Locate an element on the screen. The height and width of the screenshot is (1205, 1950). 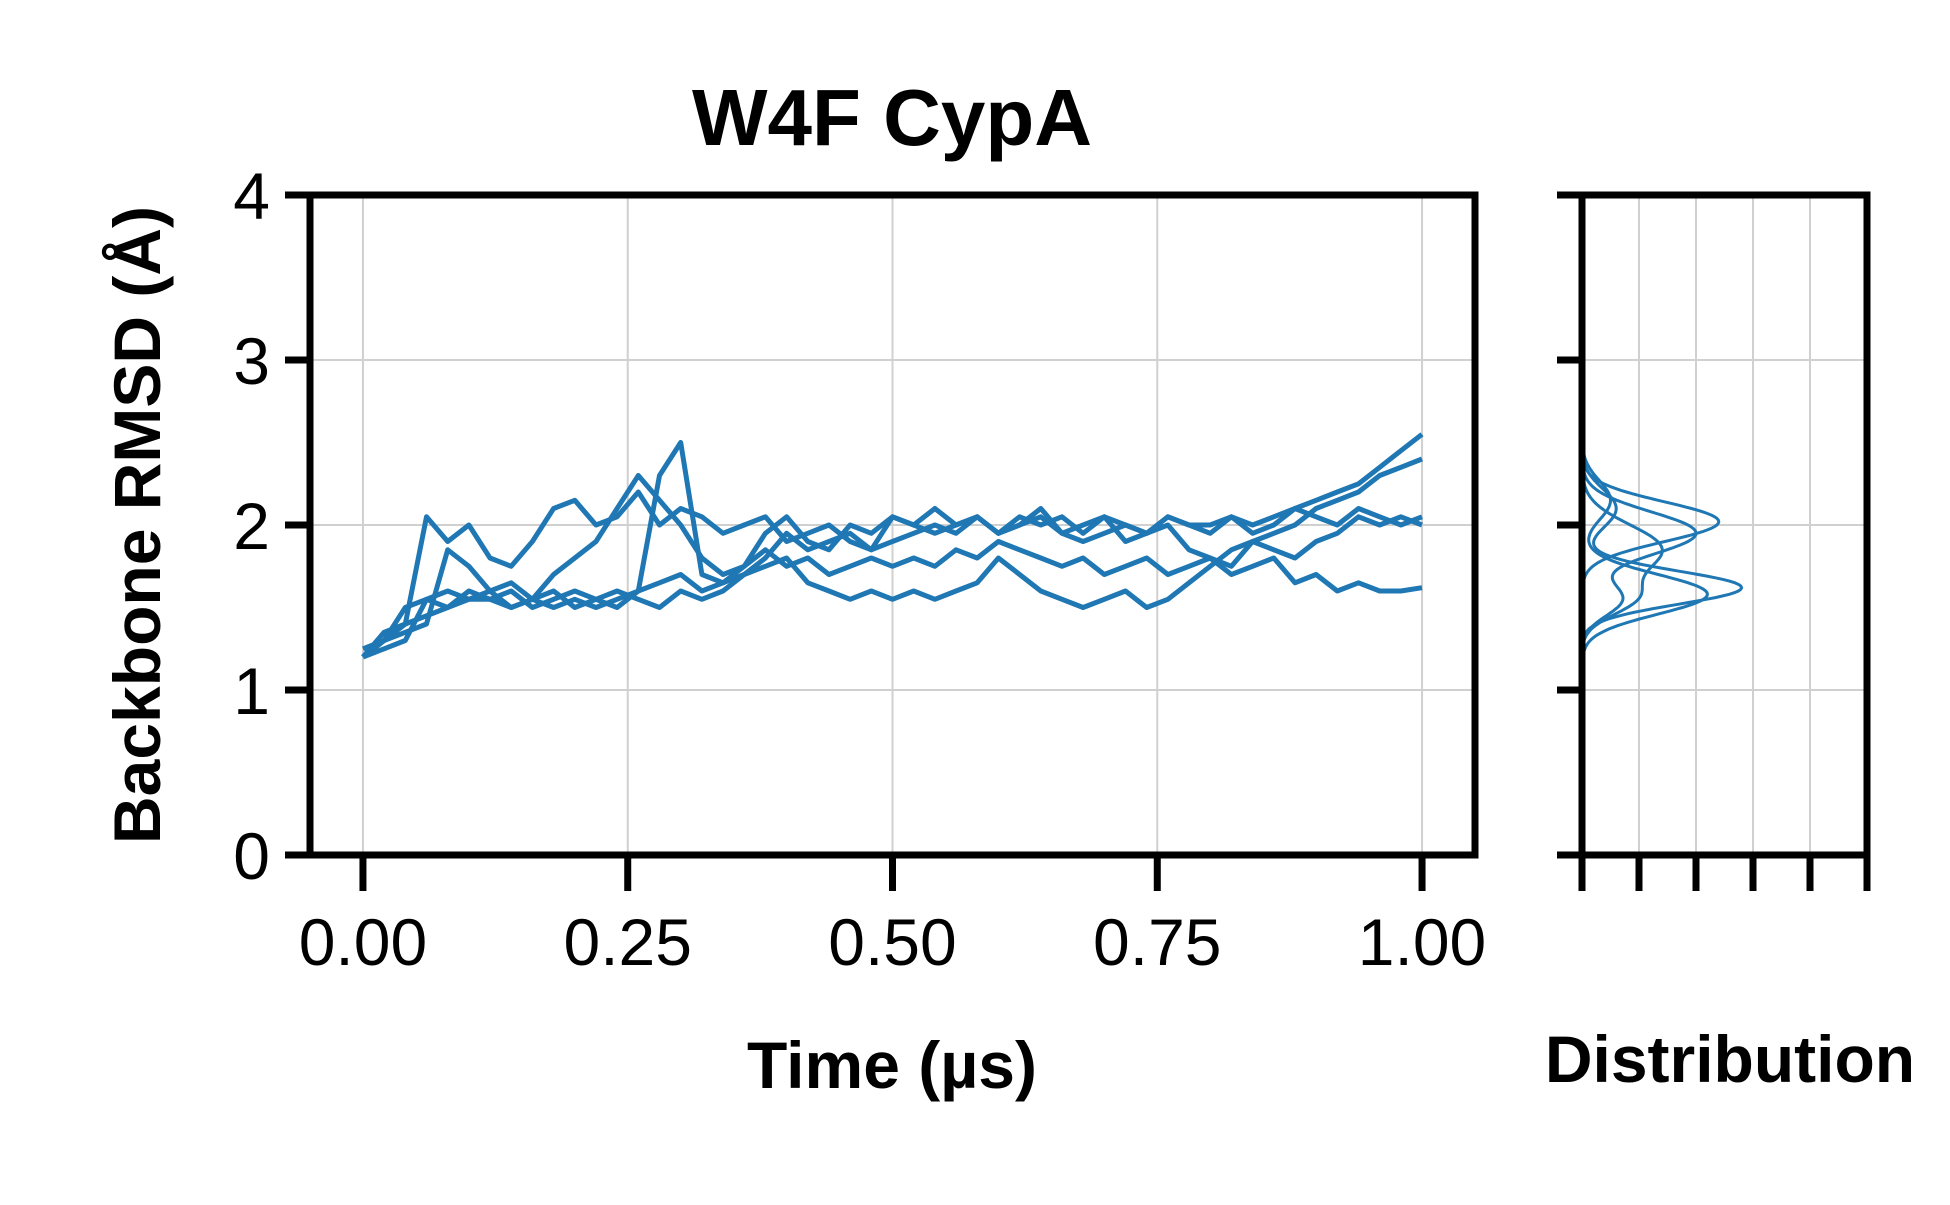
y-tick-label: 1 is located at coordinates (251, 691).